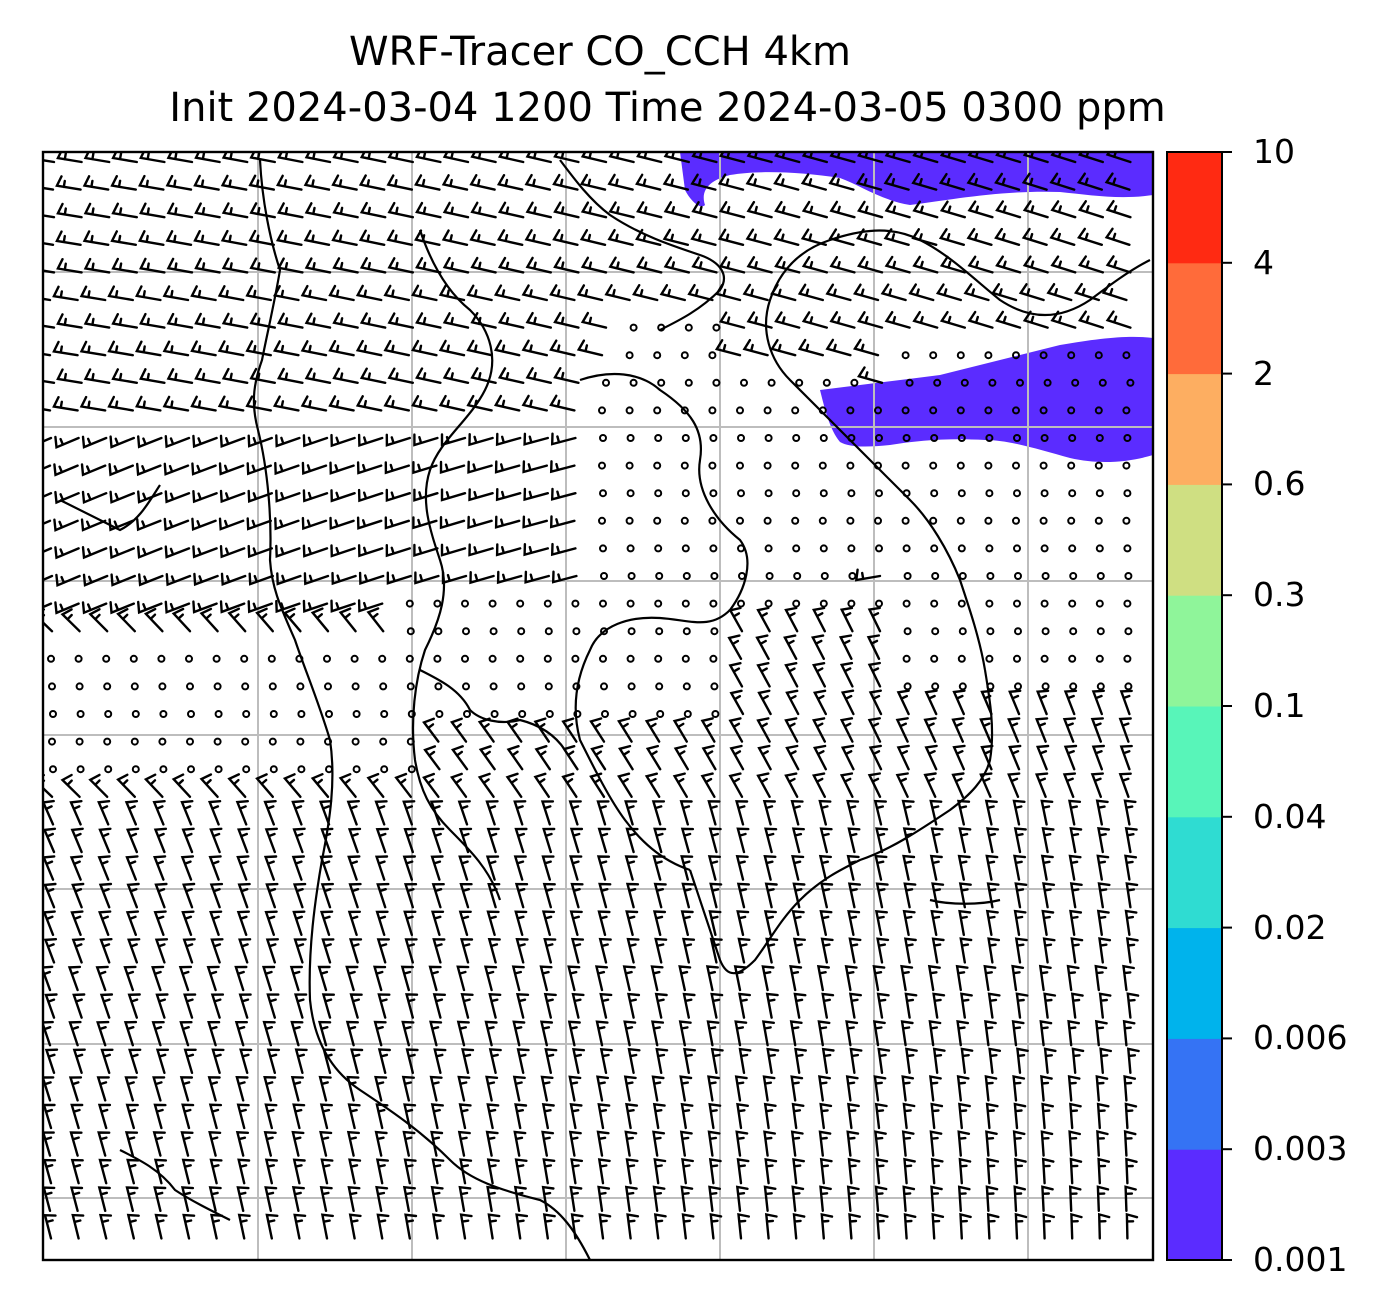  I want to click on colorbar-segment, so click(1194, 651).